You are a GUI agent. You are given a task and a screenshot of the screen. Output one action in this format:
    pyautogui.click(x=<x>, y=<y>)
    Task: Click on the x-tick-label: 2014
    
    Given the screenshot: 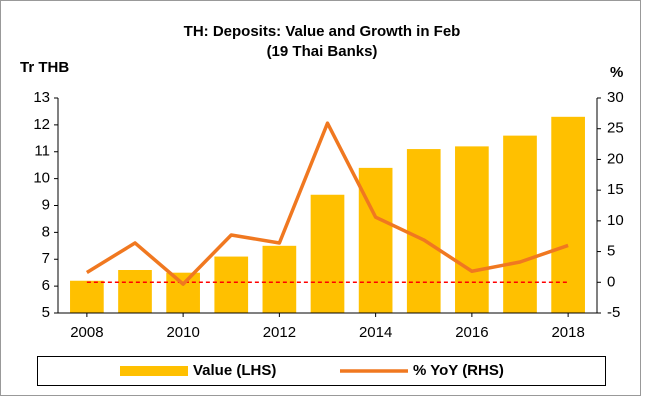 What is the action you would take?
    pyautogui.click(x=375, y=332)
    